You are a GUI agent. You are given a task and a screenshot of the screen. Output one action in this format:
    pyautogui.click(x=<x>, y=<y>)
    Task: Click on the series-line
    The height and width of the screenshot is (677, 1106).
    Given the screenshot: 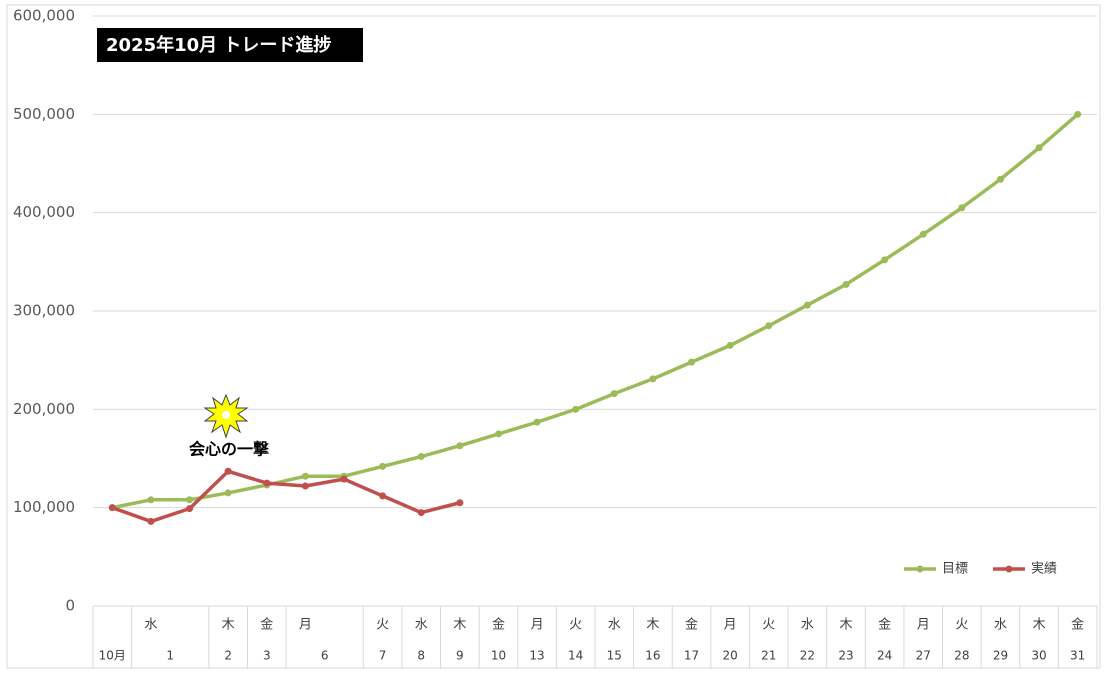 What is the action you would take?
    pyautogui.click(x=286, y=496)
    